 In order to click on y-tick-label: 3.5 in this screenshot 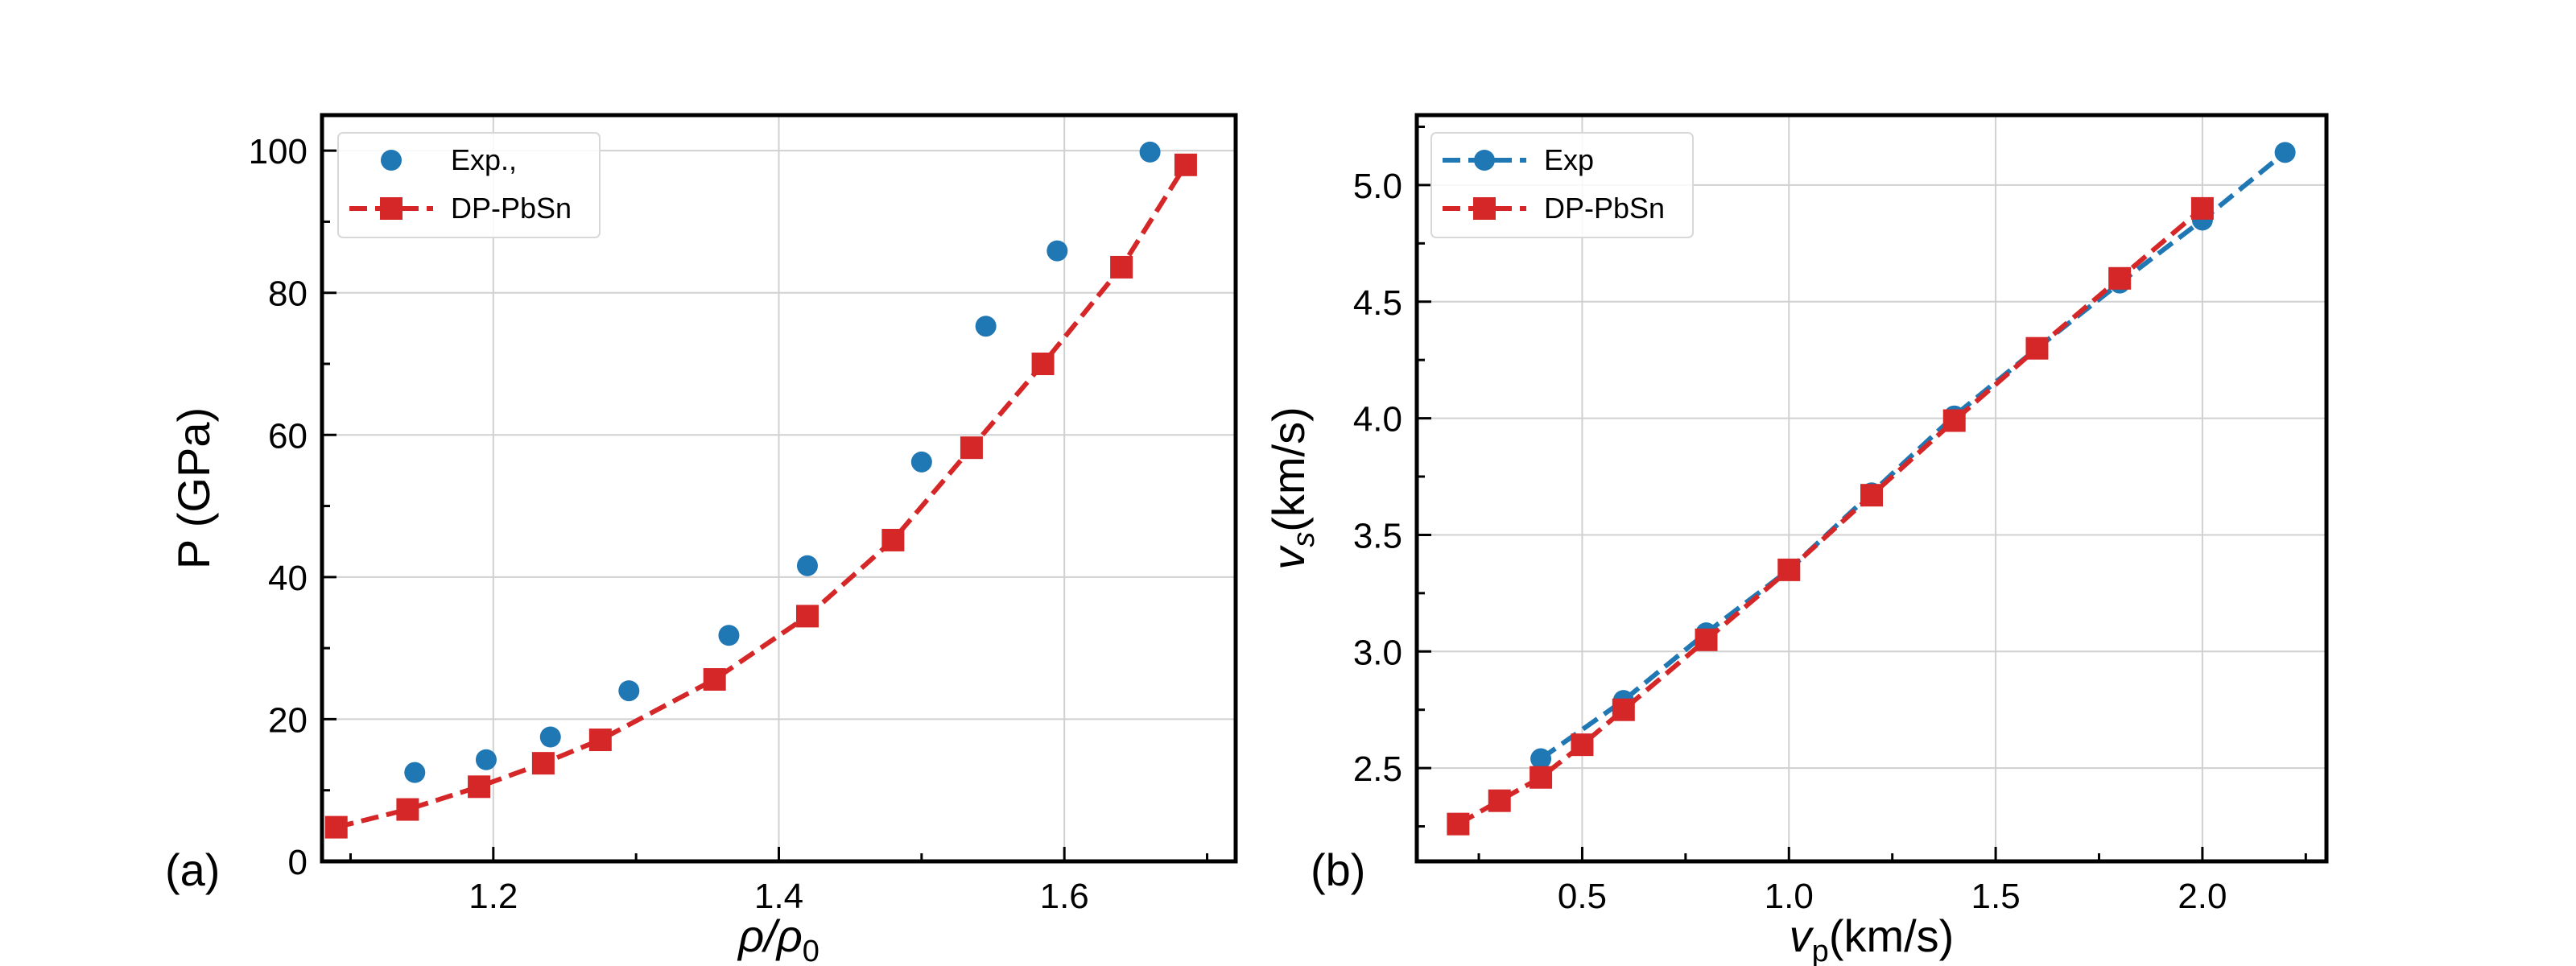, I will do `click(1377, 535)`.